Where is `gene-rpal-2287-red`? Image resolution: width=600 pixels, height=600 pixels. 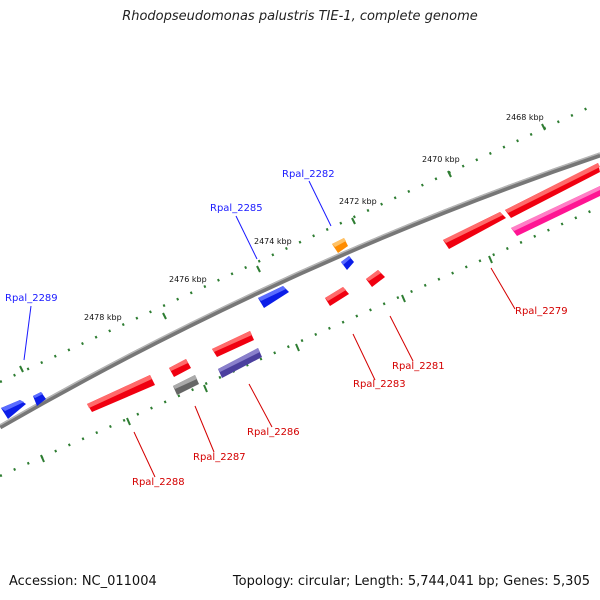
gene-rpal-2287-red is located at coordinates (180, 368).